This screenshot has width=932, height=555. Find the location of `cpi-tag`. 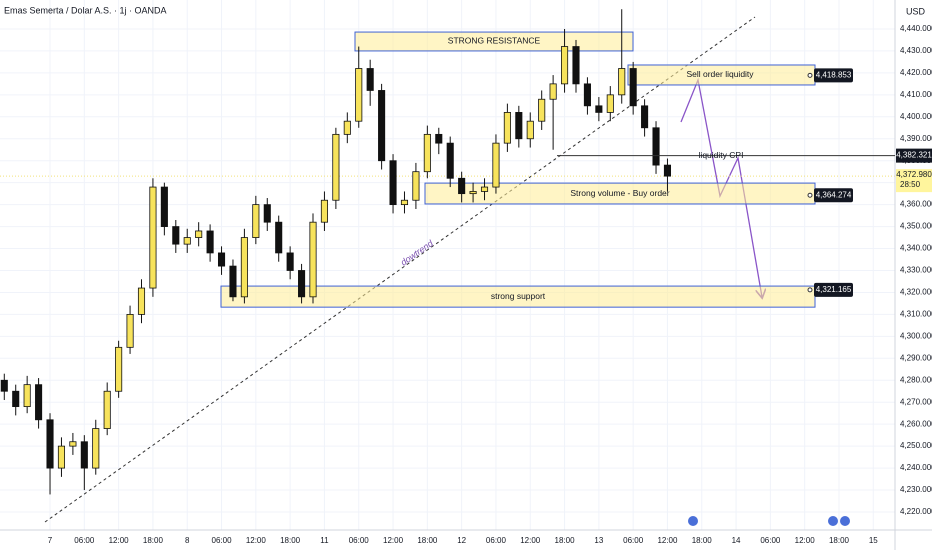

cpi-tag is located at coordinates (914, 155).